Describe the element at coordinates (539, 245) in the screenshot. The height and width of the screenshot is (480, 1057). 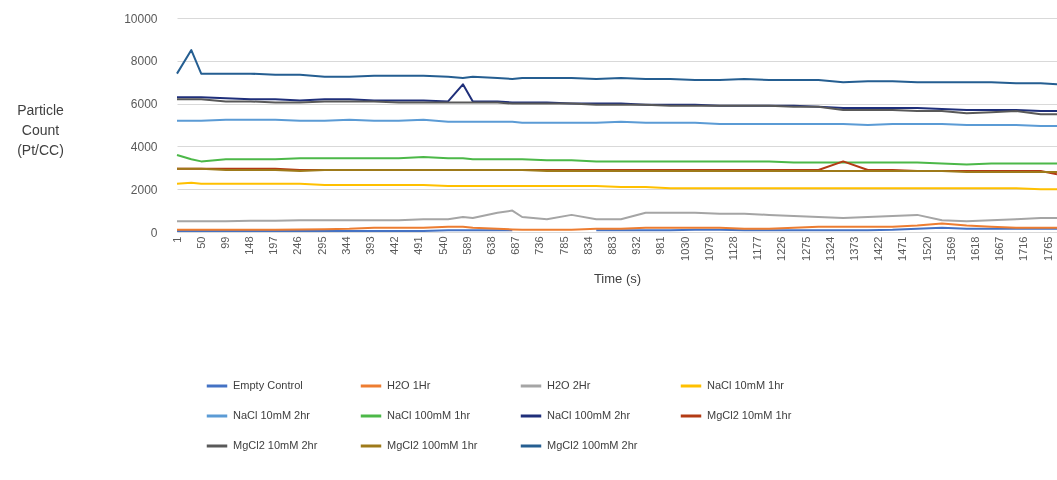
I see `x-tick-label: 736` at that location.